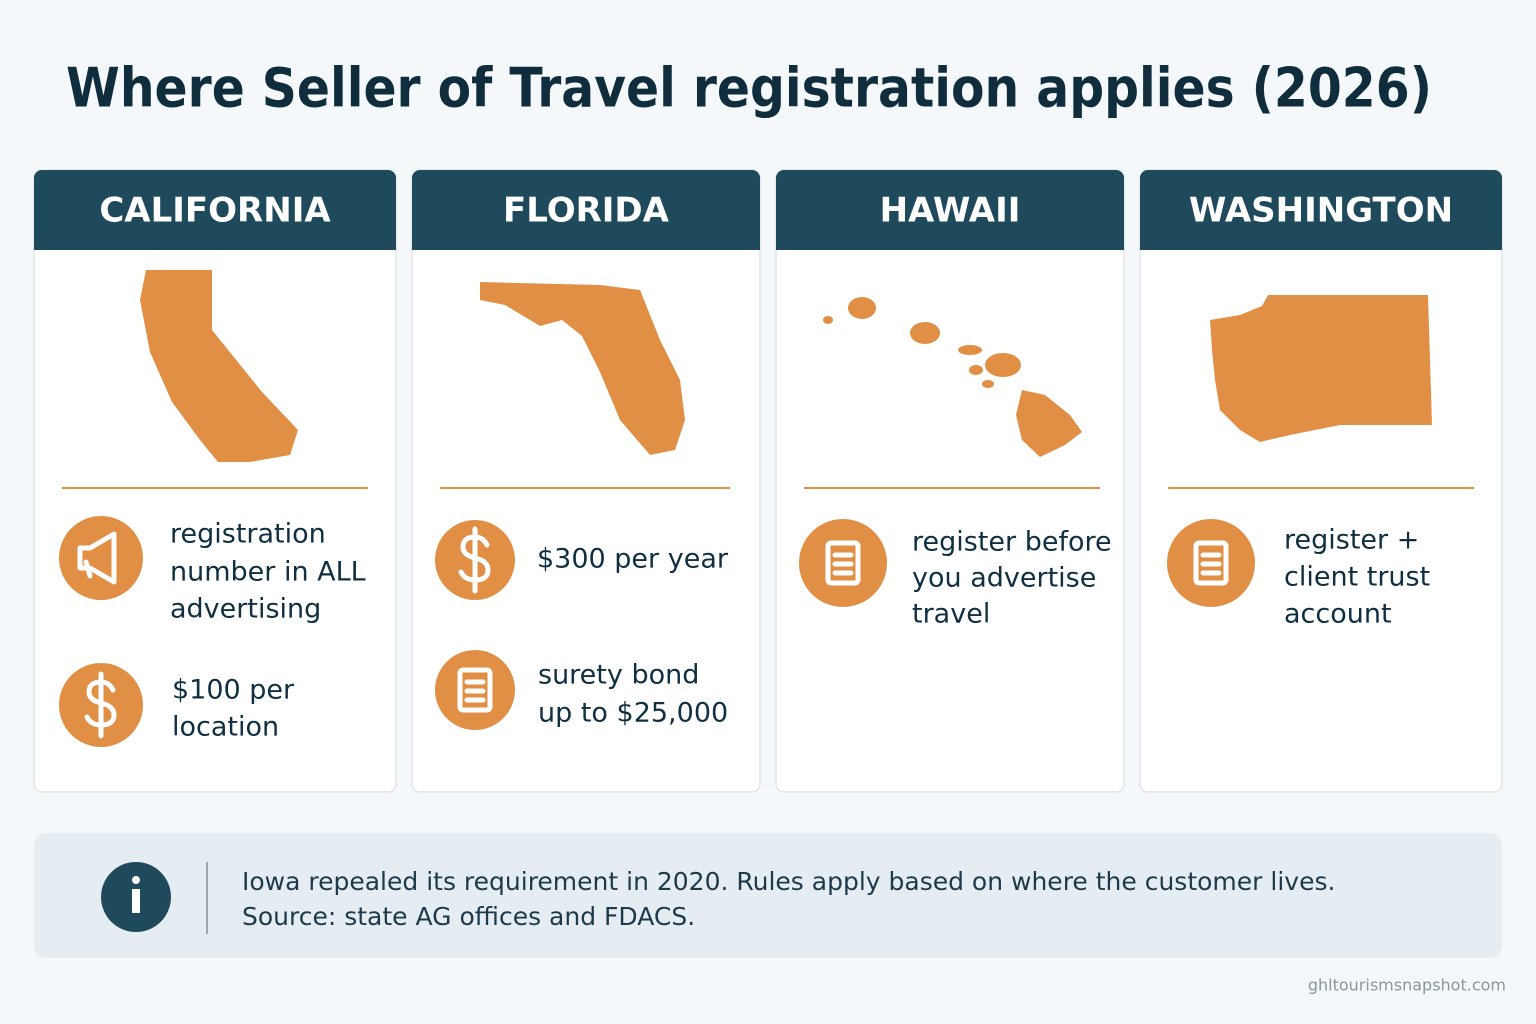  Describe the element at coordinates (633, 713) in the screenshot. I see `item-text: up to $25,000` at that location.